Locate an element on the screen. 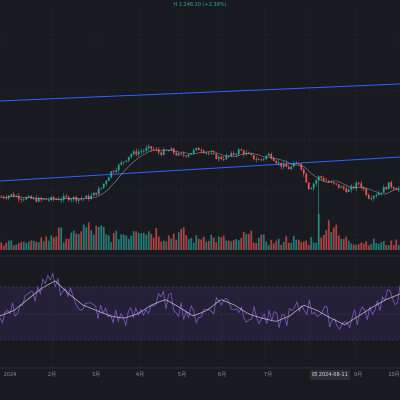 Image resolution: width=400 pixels, height=400 pixels. price-info-header: H 2,248.20 (+2.38%) is located at coordinates (200, 5).